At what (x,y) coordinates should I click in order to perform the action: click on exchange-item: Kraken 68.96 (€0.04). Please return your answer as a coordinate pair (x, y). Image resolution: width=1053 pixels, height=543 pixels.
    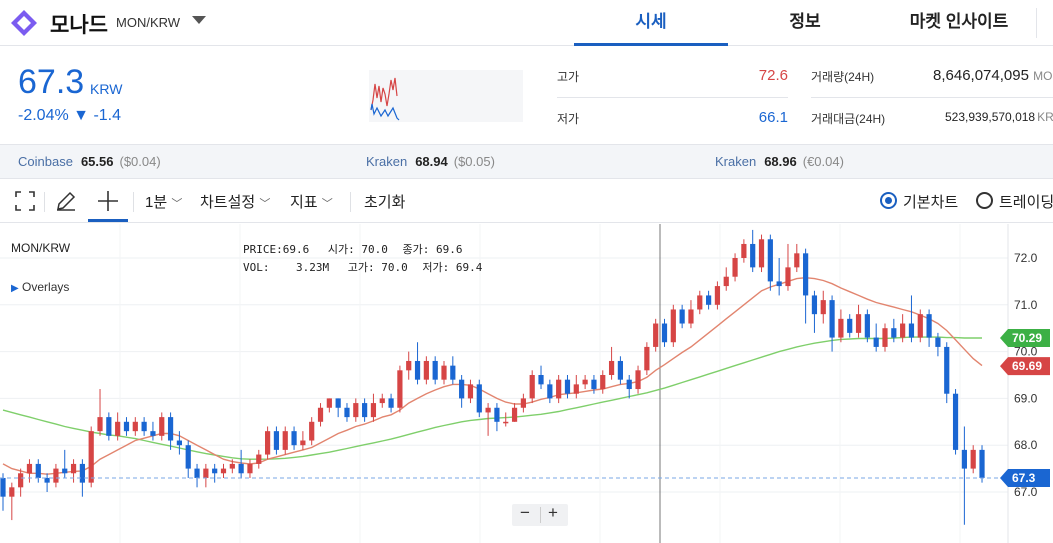
    Looking at the image, I should click on (779, 161).